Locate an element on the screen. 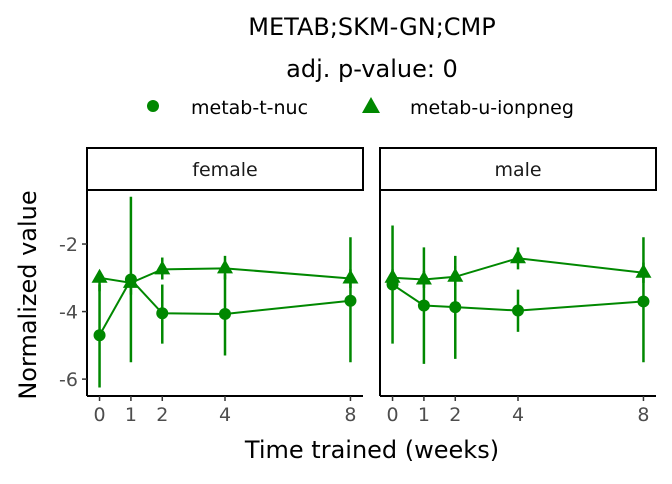  series-metab-u-ionpneg-female is located at coordinates (225, 275).